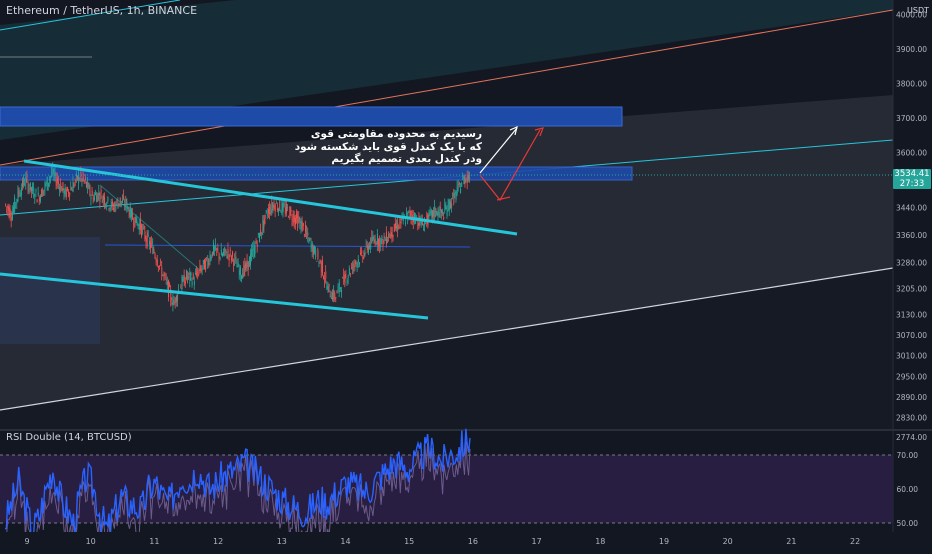  Describe the element at coordinates (214, 296) in the screenshot. I see `channel-bottom-line` at that location.